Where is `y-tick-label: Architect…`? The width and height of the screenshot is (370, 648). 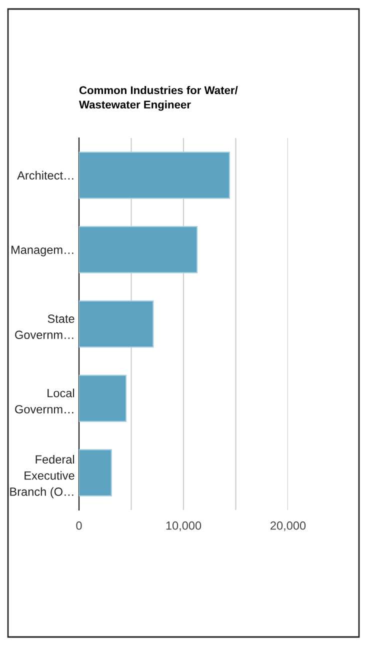 y-tick-label: Architect… is located at coordinates (45, 175).